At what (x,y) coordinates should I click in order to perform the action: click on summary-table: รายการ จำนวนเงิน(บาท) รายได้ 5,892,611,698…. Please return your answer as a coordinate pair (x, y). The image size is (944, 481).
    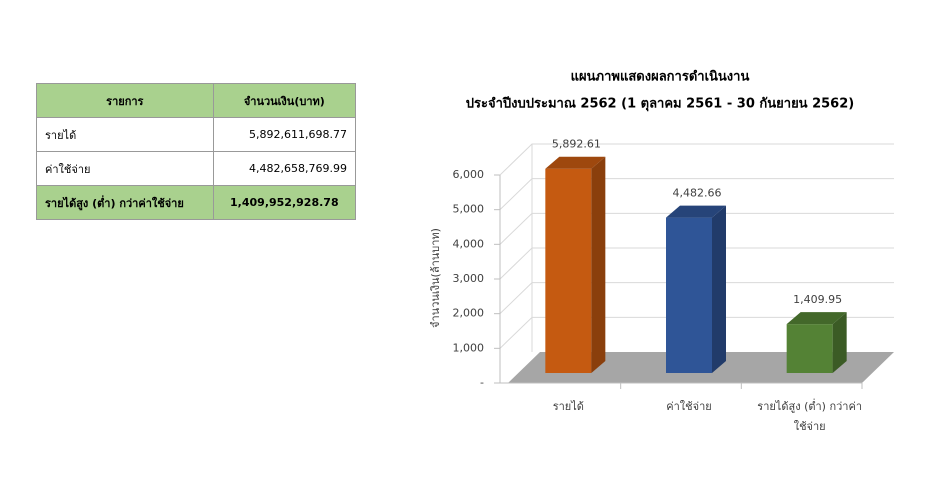
    Looking at the image, I should click on (196, 151).